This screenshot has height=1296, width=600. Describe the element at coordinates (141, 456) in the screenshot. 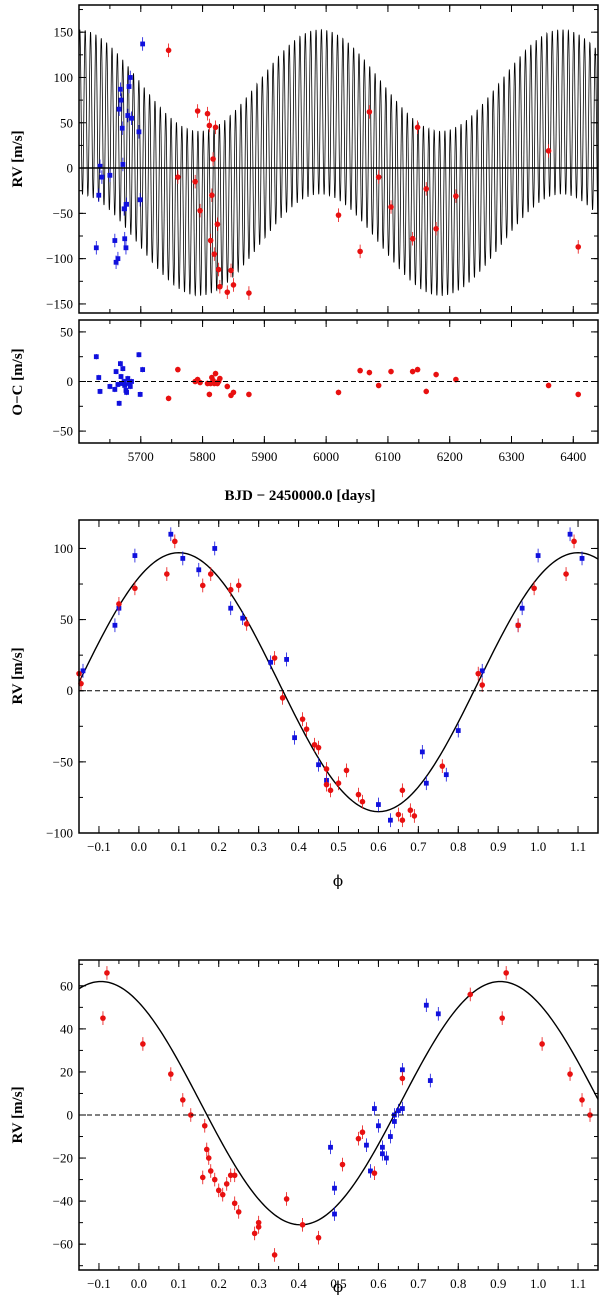

I see `x-tick-label: 5700` at that location.